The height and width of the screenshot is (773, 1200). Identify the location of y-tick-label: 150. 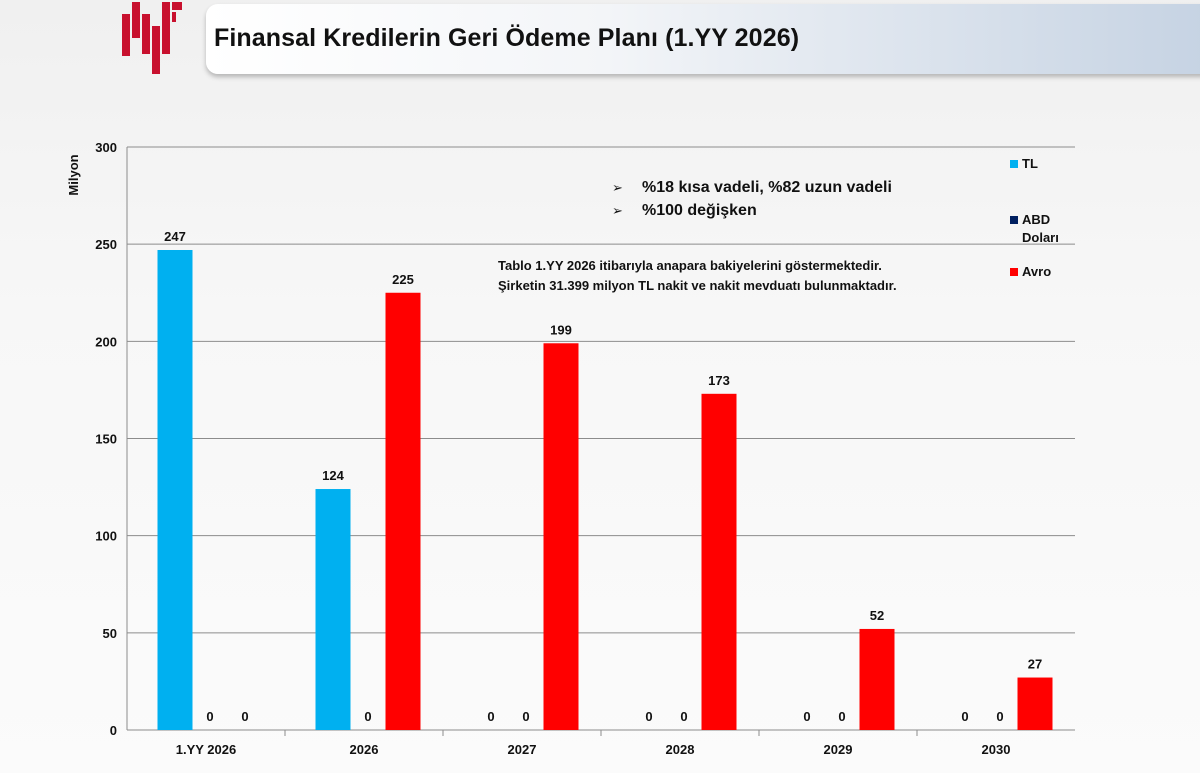
(106, 439).